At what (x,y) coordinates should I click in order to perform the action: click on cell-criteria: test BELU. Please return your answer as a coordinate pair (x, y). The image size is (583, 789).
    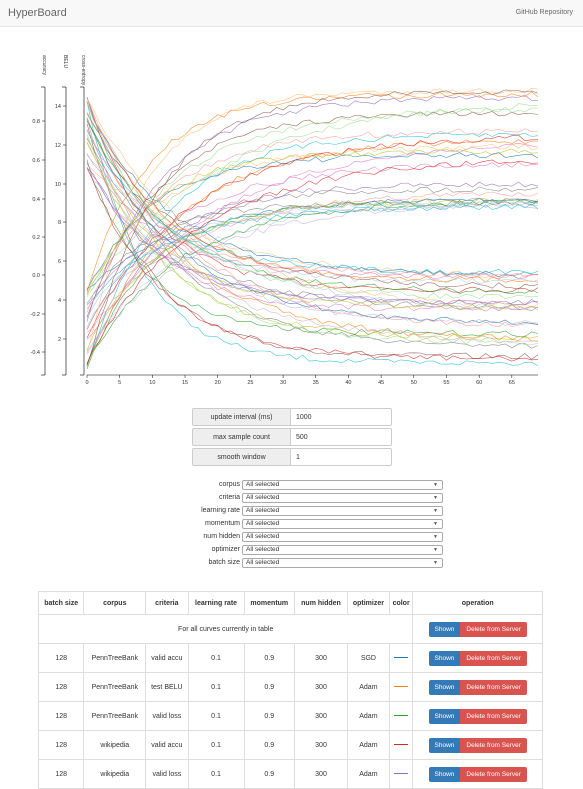
    Looking at the image, I should click on (167, 687).